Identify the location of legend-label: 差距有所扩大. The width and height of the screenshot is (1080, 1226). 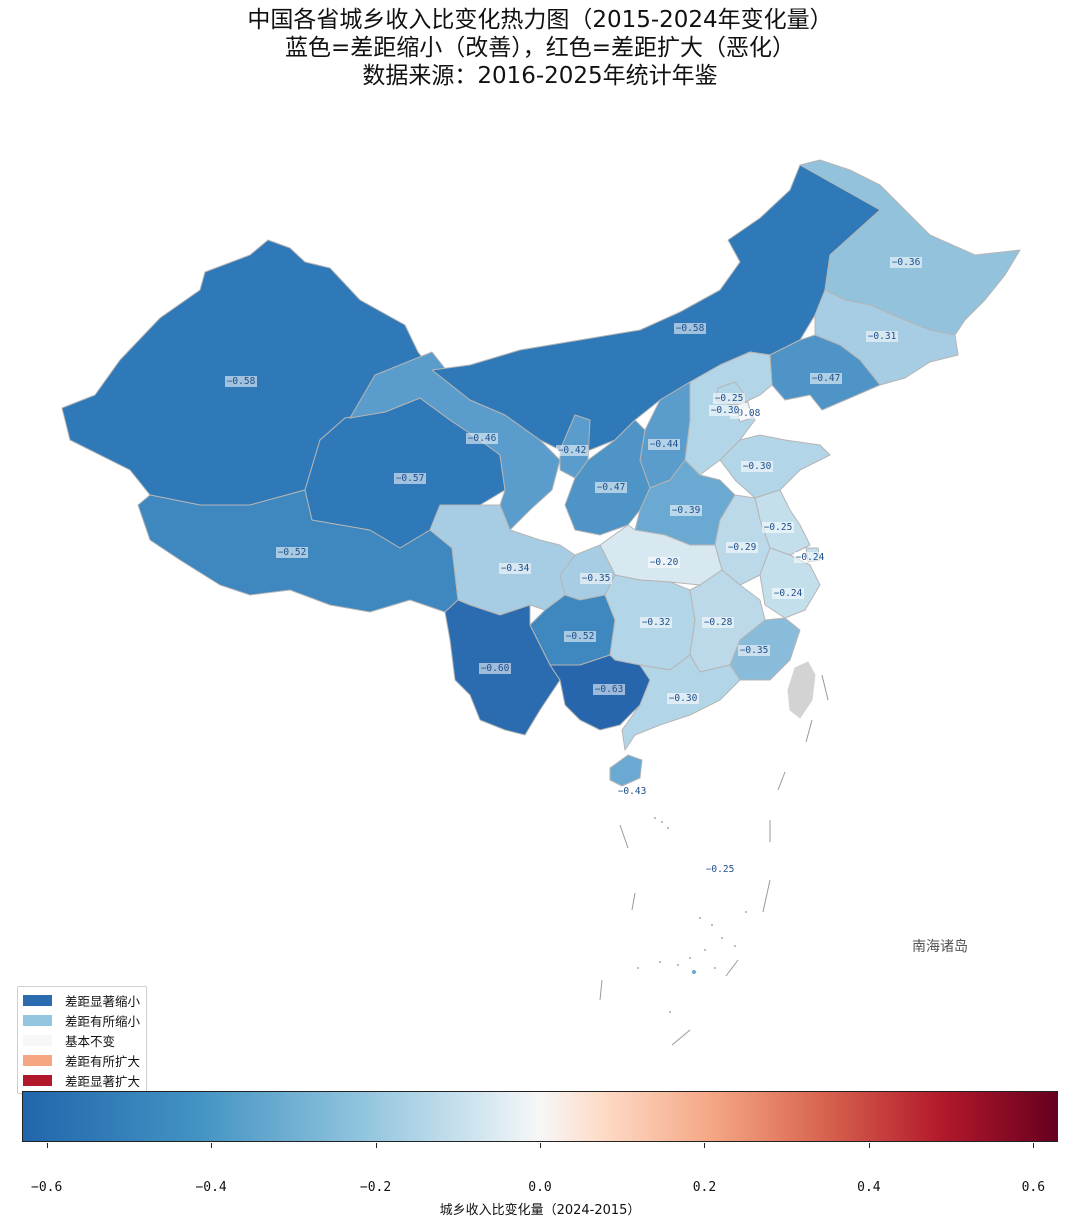
(103, 1061).